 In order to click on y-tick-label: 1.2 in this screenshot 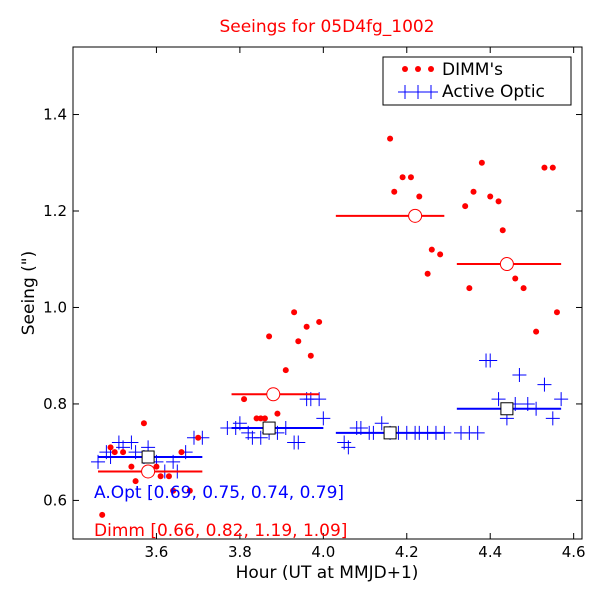, I will do `click(55, 211)`.